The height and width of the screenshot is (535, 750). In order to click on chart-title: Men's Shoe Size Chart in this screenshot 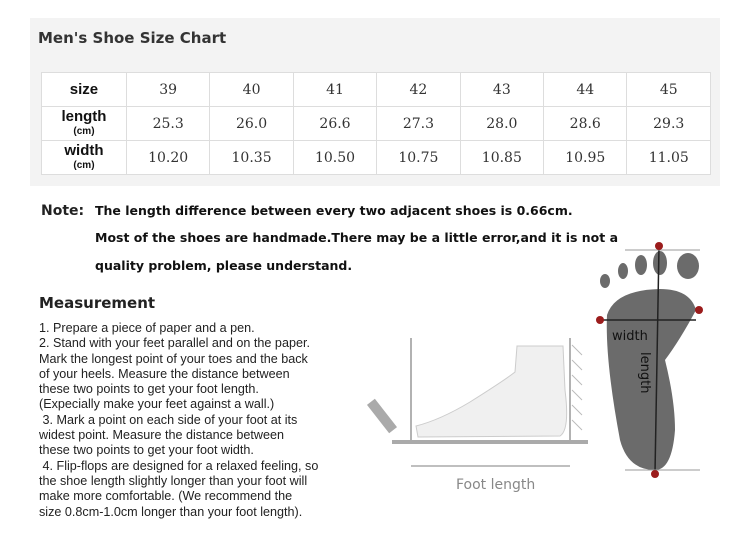, I will do `click(132, 38)`.